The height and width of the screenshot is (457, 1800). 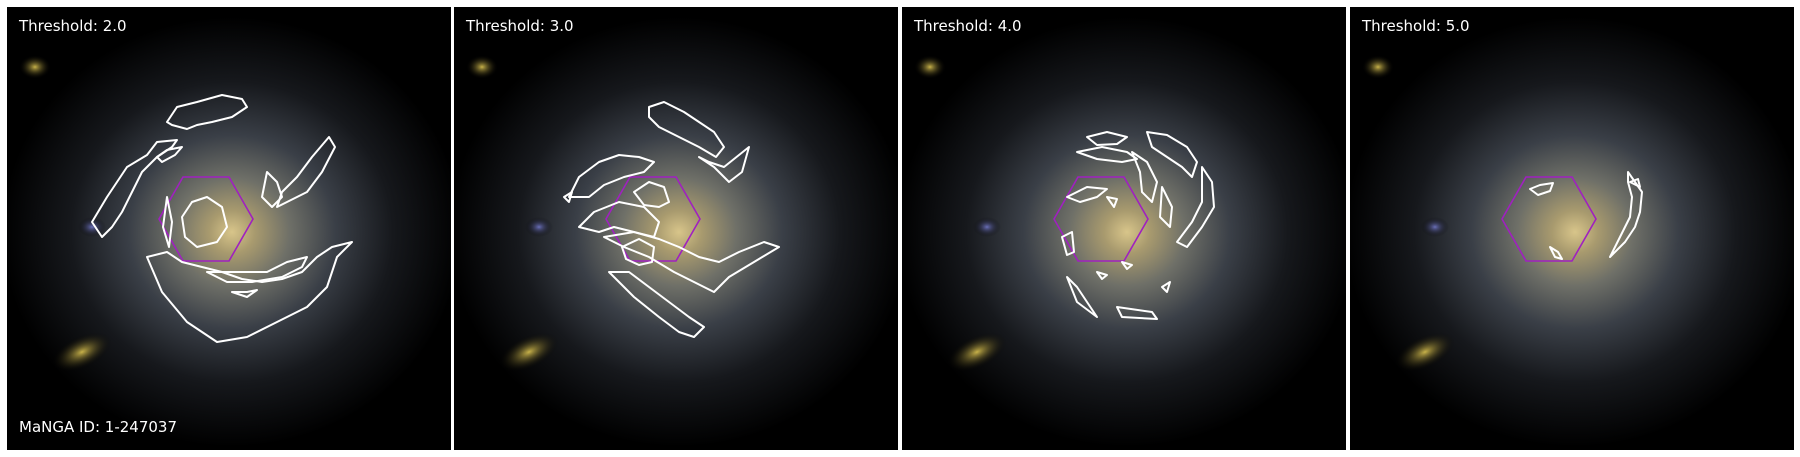 I want to click on threshold-label: Threshold: 3.0, so click(x=520, y=26).